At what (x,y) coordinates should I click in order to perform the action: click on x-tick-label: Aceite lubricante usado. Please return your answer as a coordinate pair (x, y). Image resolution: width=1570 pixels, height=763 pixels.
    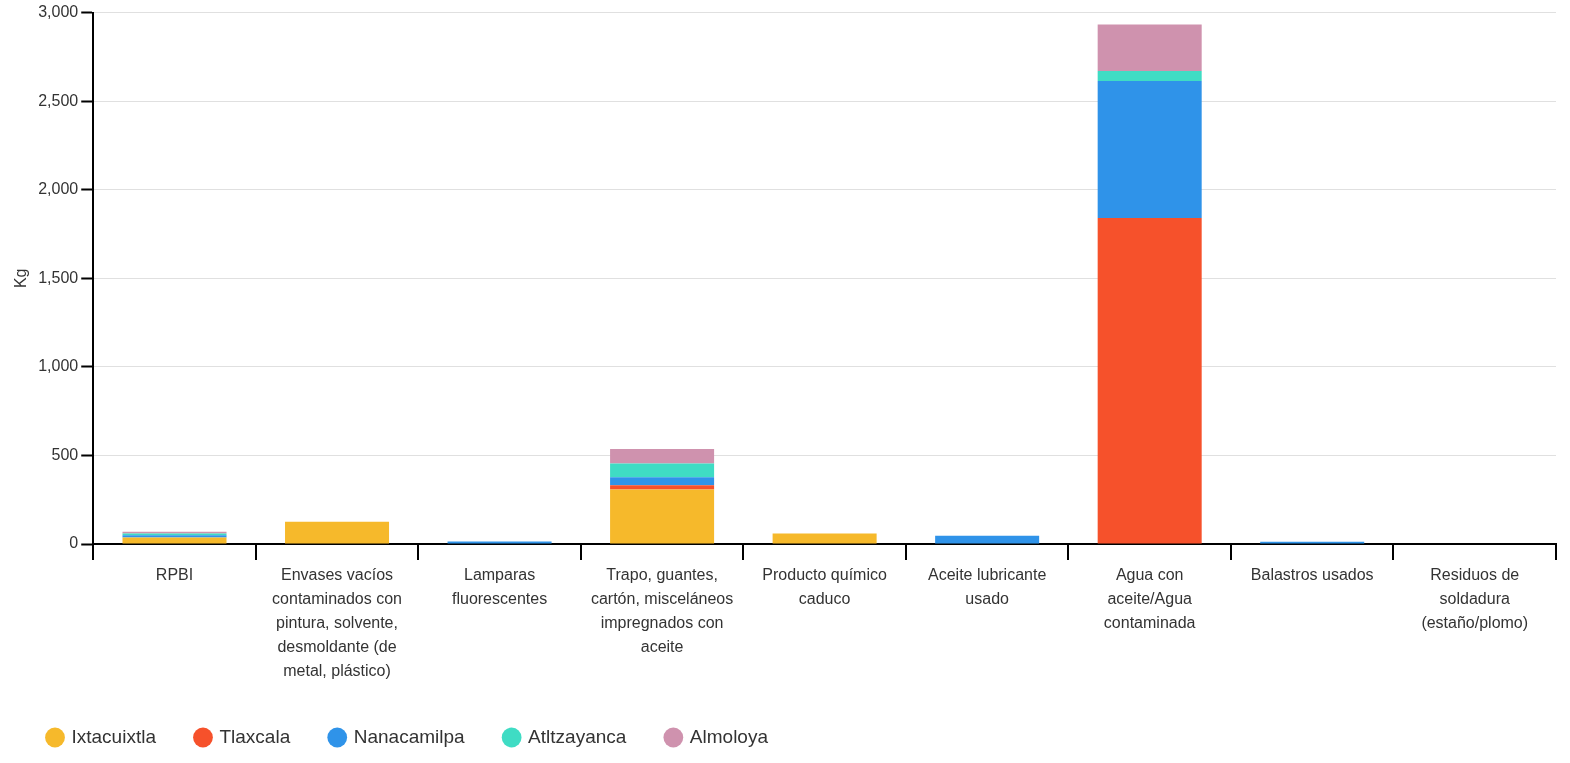
    Looking at the image, I should click on (987, 587).